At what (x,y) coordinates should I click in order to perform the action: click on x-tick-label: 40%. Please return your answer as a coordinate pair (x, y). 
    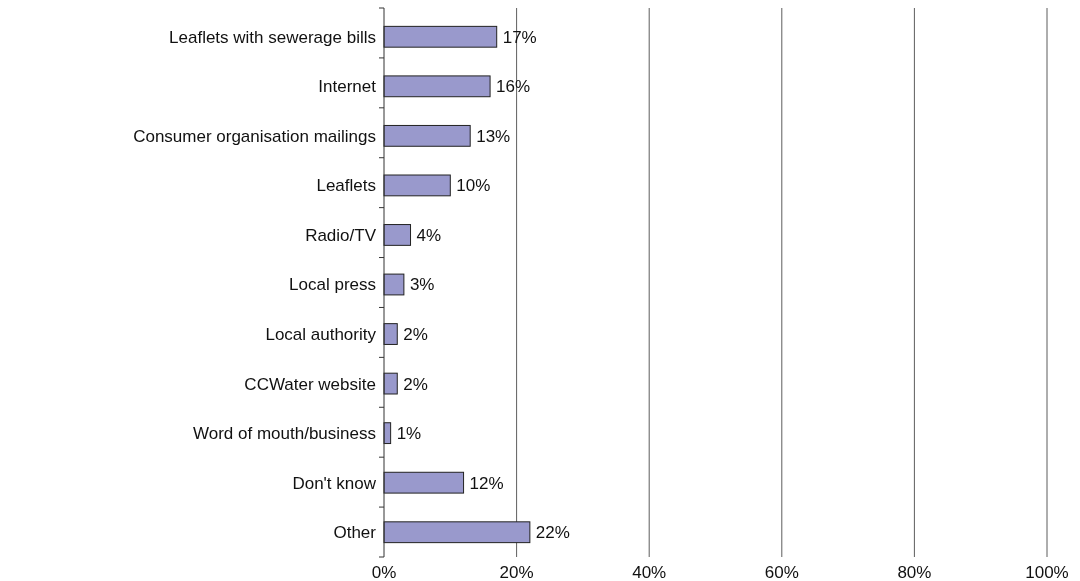
    Looking at the image, I should click on (649, 572).